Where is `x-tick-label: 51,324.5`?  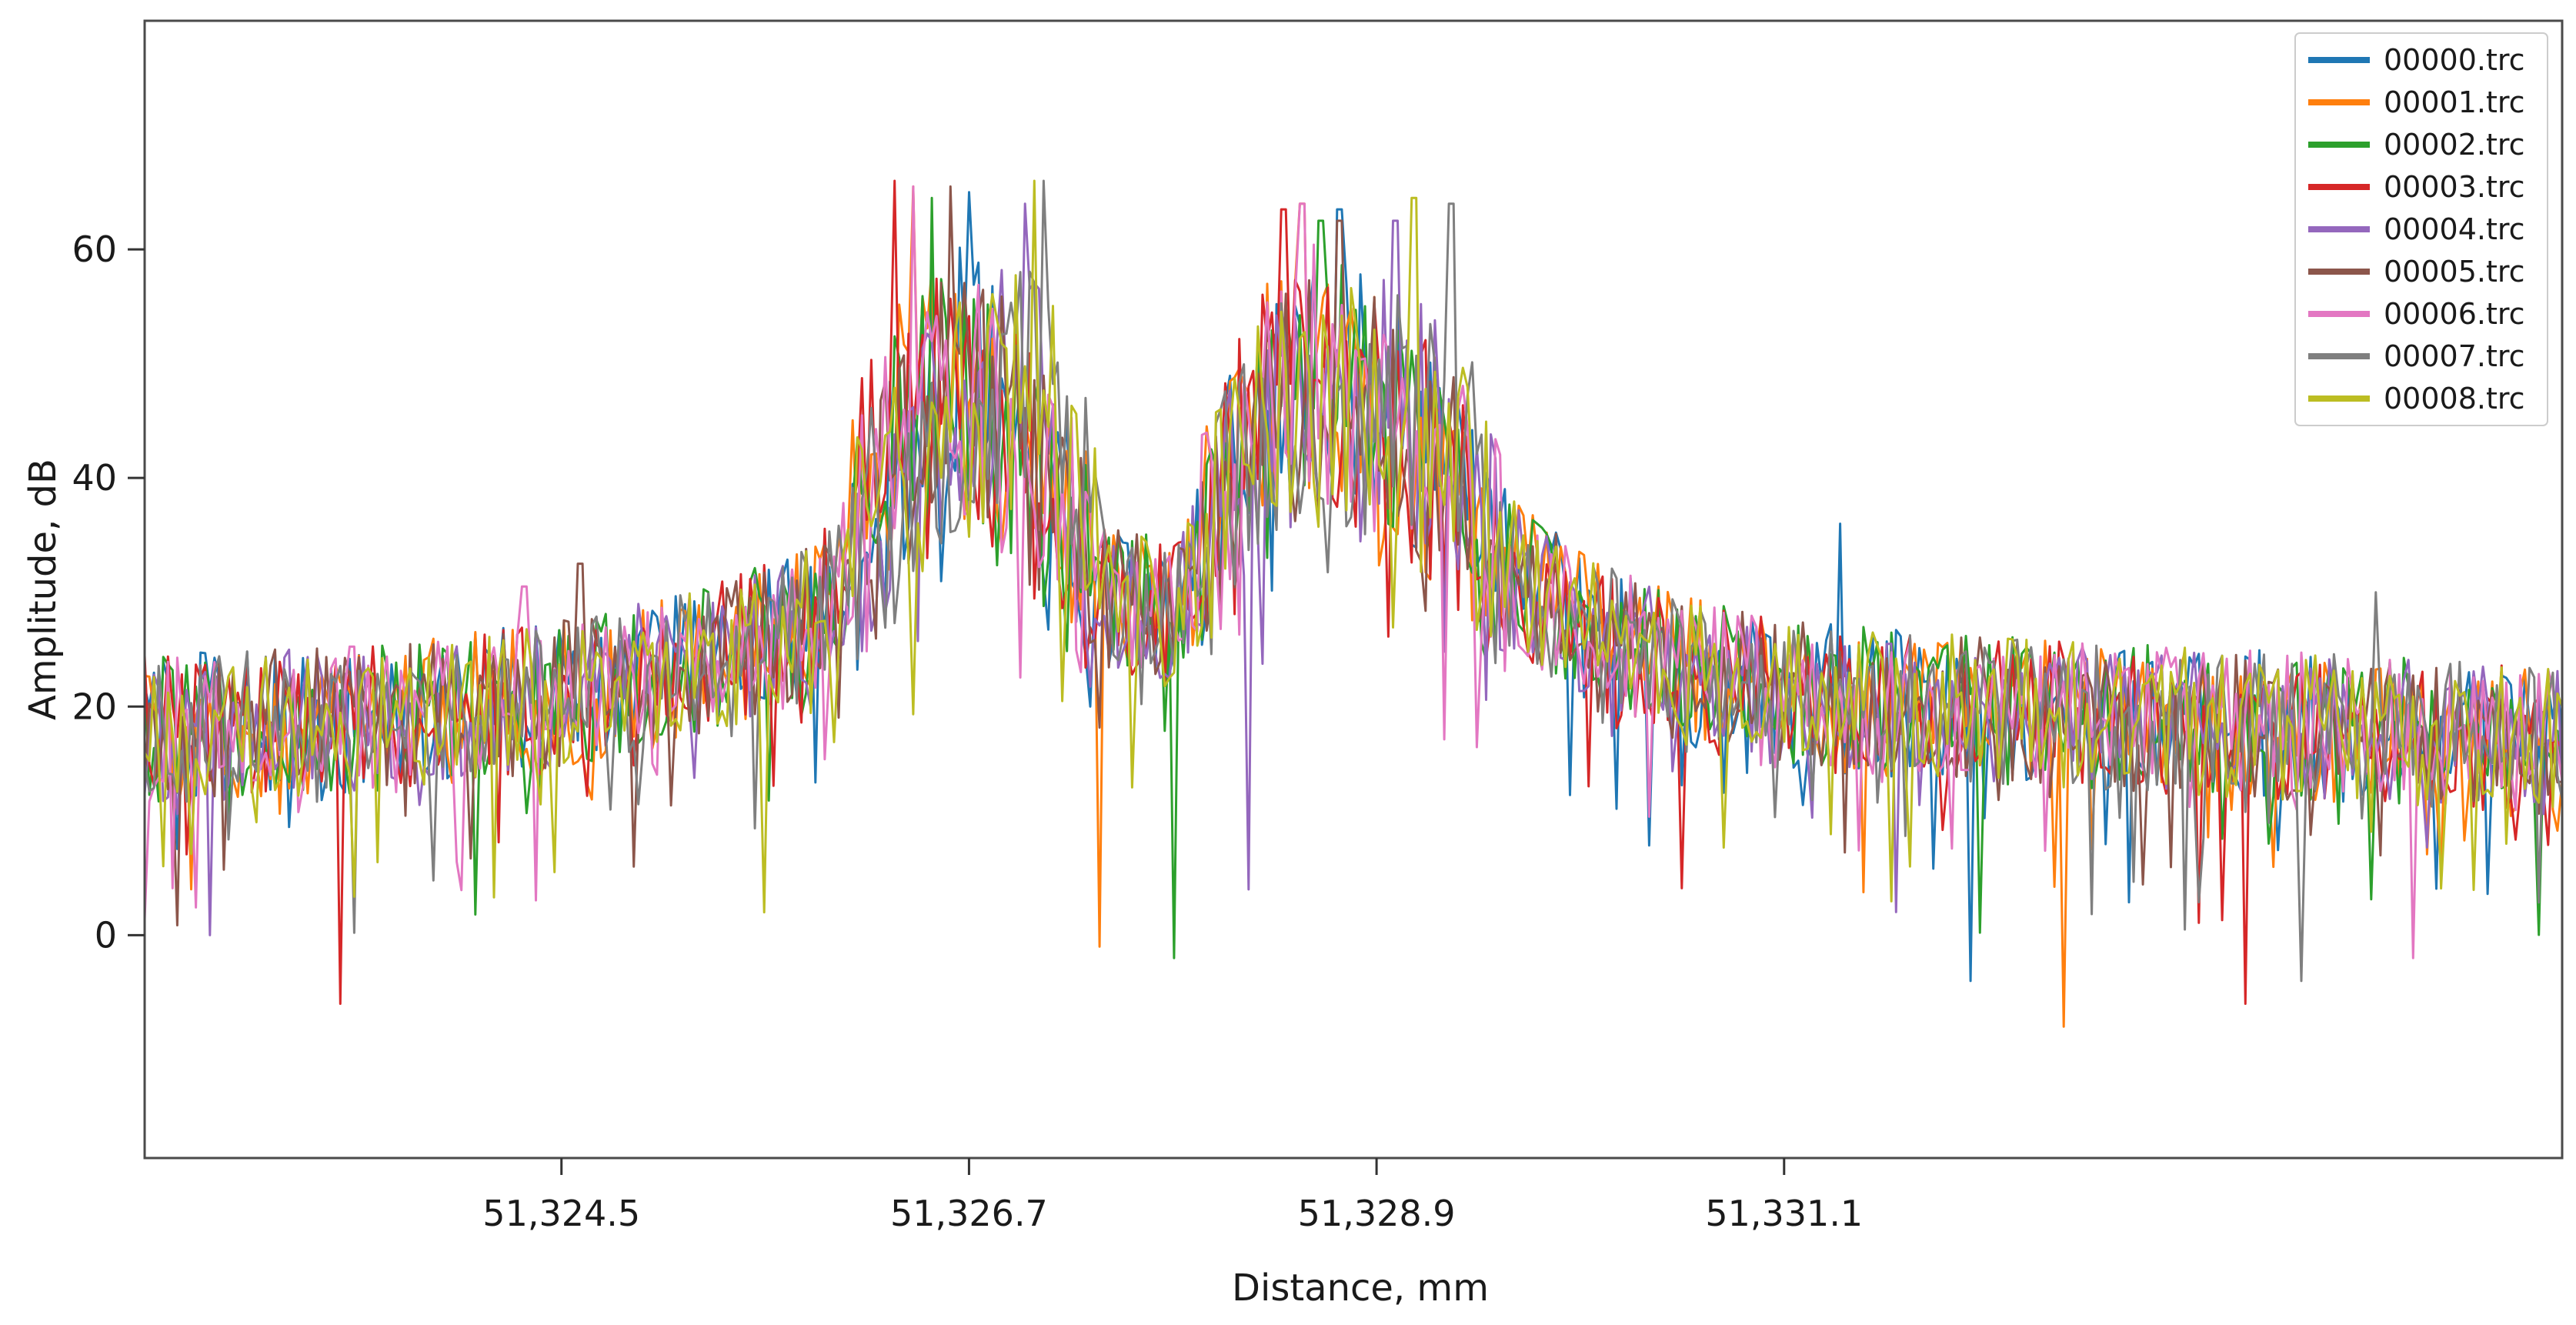 x-tick-label: 51,324.5 is located at coordinates (561, 1213).